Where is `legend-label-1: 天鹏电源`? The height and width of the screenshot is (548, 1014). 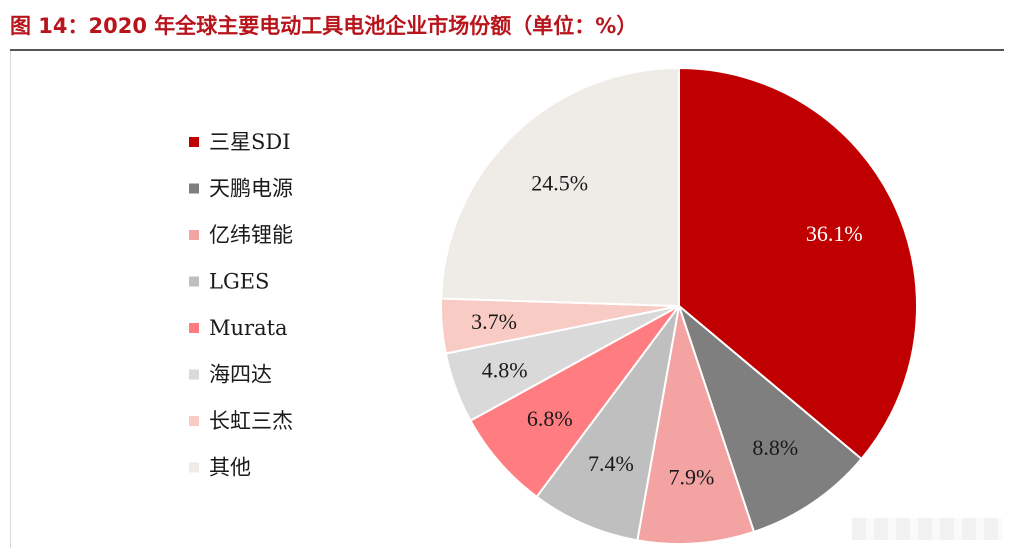 legend-label-1: 天鹏电源 is located at coordinates (251, 189).